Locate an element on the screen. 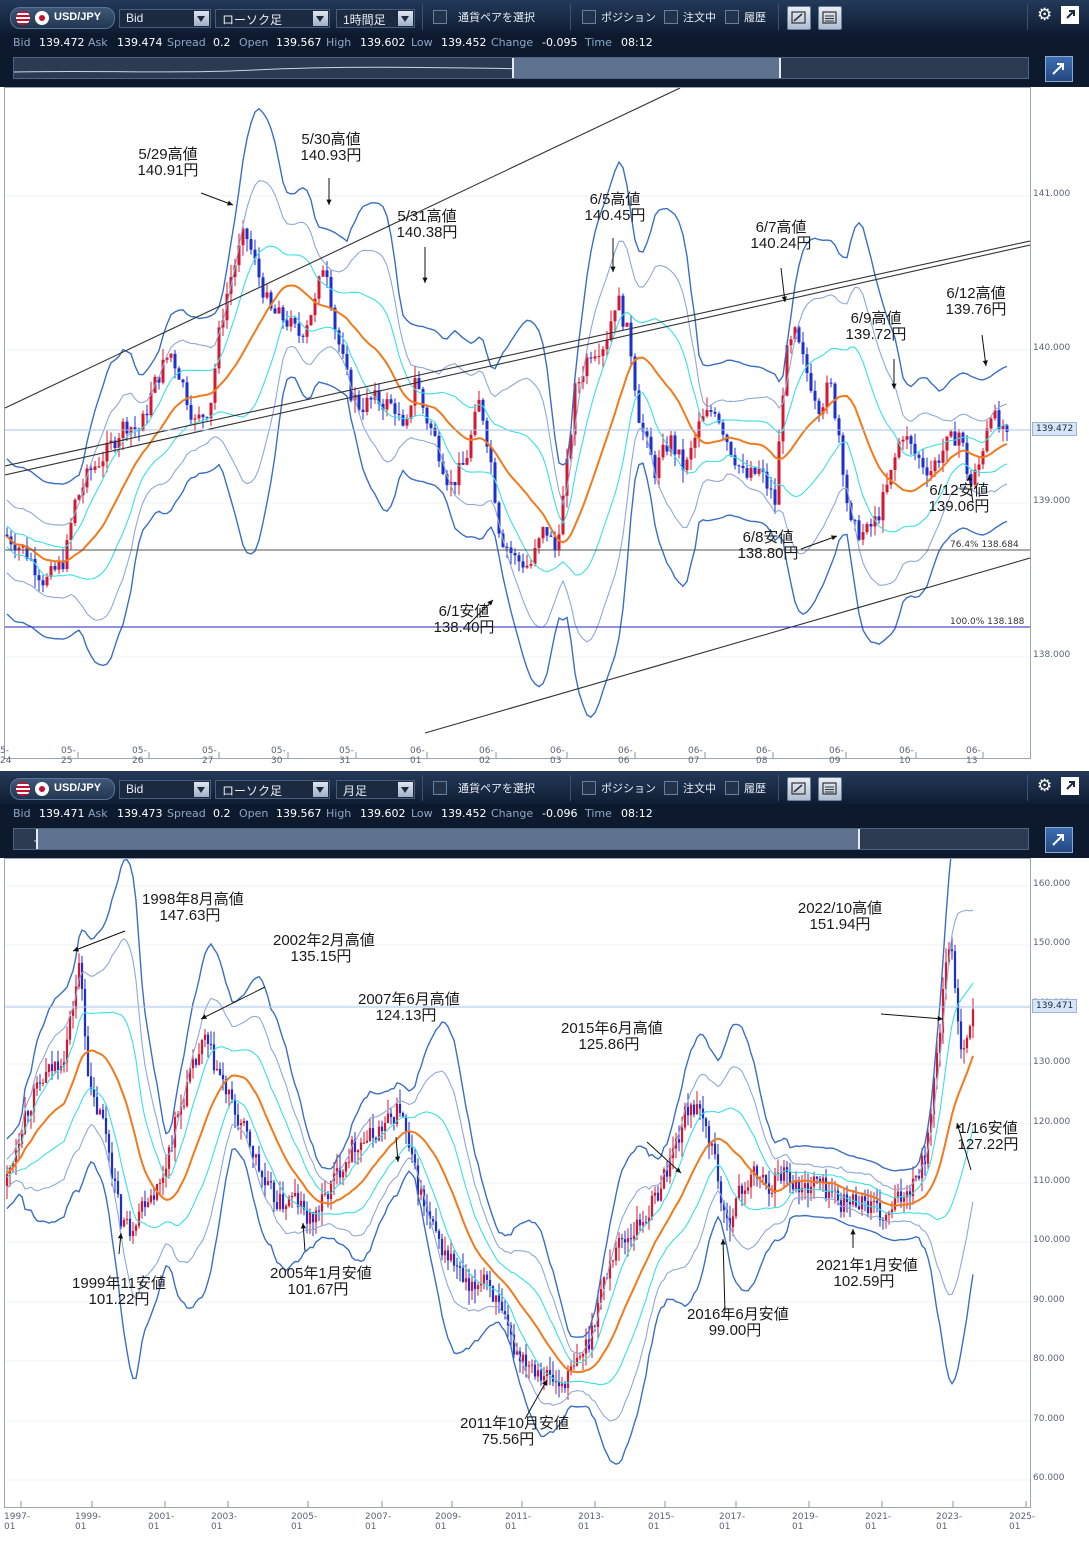 This screenshot has height=1549, width=1089. separator is located at coordinates (570, 17).